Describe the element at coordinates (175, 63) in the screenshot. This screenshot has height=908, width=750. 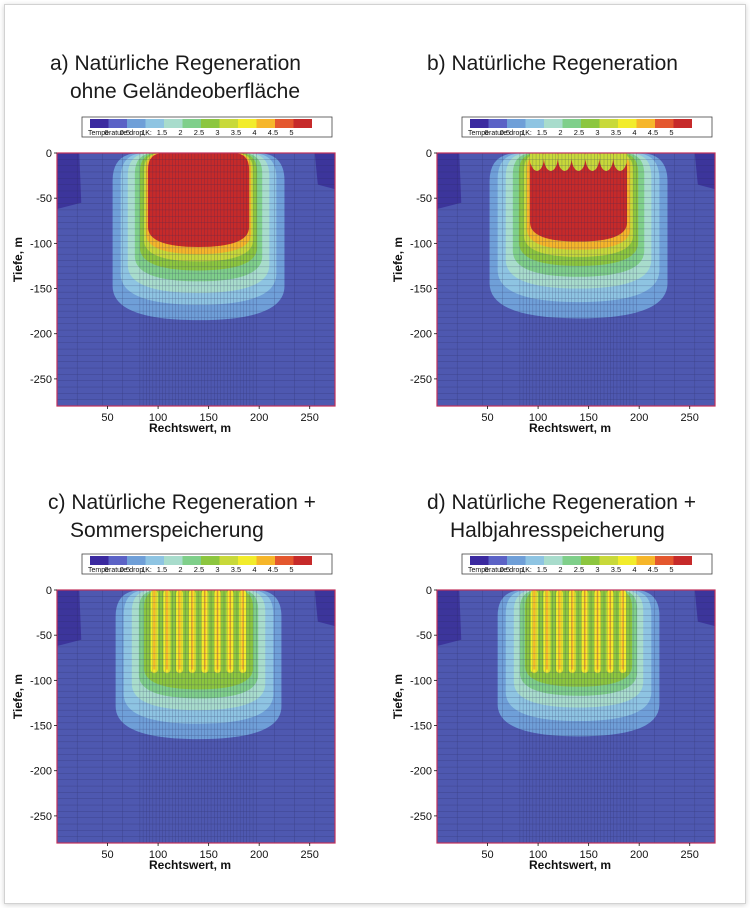
I see `panel-title-line1: a) Natürliche Regeneration` at that location.